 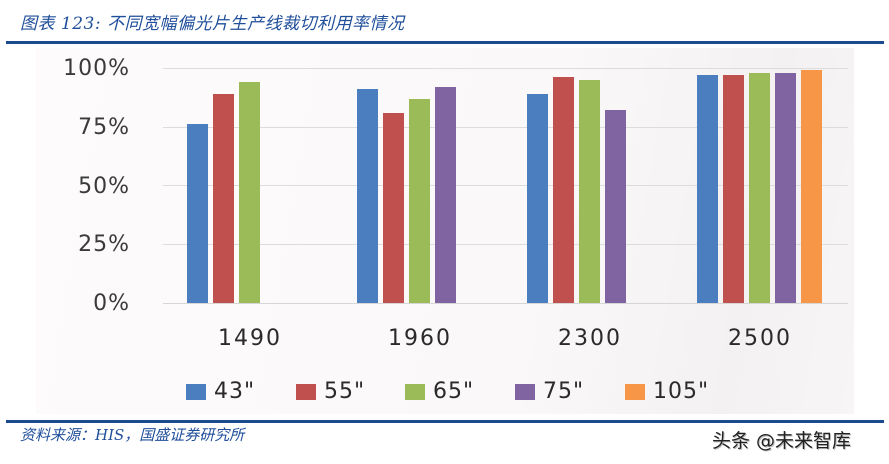 What do you see at coordinates (615, 206) in the screenshot?
I see `bar-2300-75in` at bounding box center [615, 206].